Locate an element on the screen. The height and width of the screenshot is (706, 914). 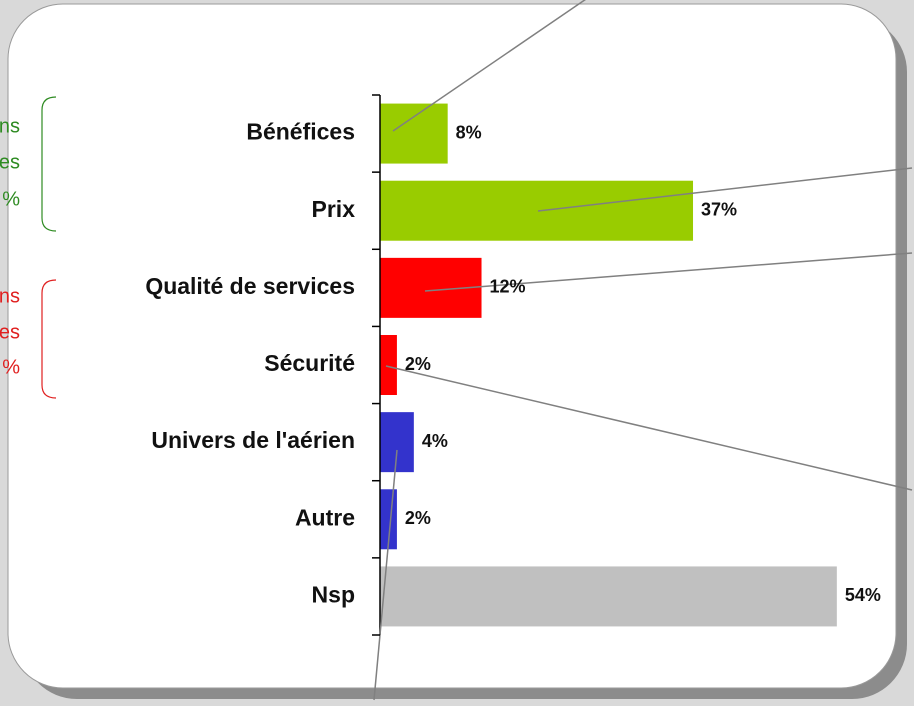
value-label: 8% is located at coordinates (469, 132).